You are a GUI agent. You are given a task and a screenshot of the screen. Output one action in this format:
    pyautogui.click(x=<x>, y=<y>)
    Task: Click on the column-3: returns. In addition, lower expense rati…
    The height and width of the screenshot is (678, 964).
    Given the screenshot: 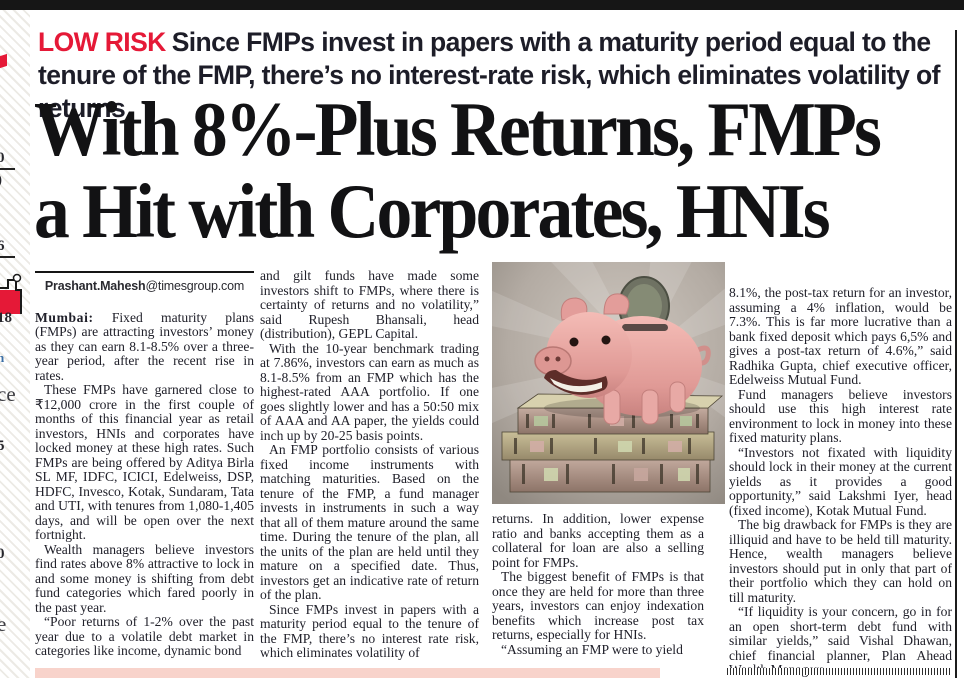 What is the action you would take?
    pyautogui.click(x=608, y=470)
    